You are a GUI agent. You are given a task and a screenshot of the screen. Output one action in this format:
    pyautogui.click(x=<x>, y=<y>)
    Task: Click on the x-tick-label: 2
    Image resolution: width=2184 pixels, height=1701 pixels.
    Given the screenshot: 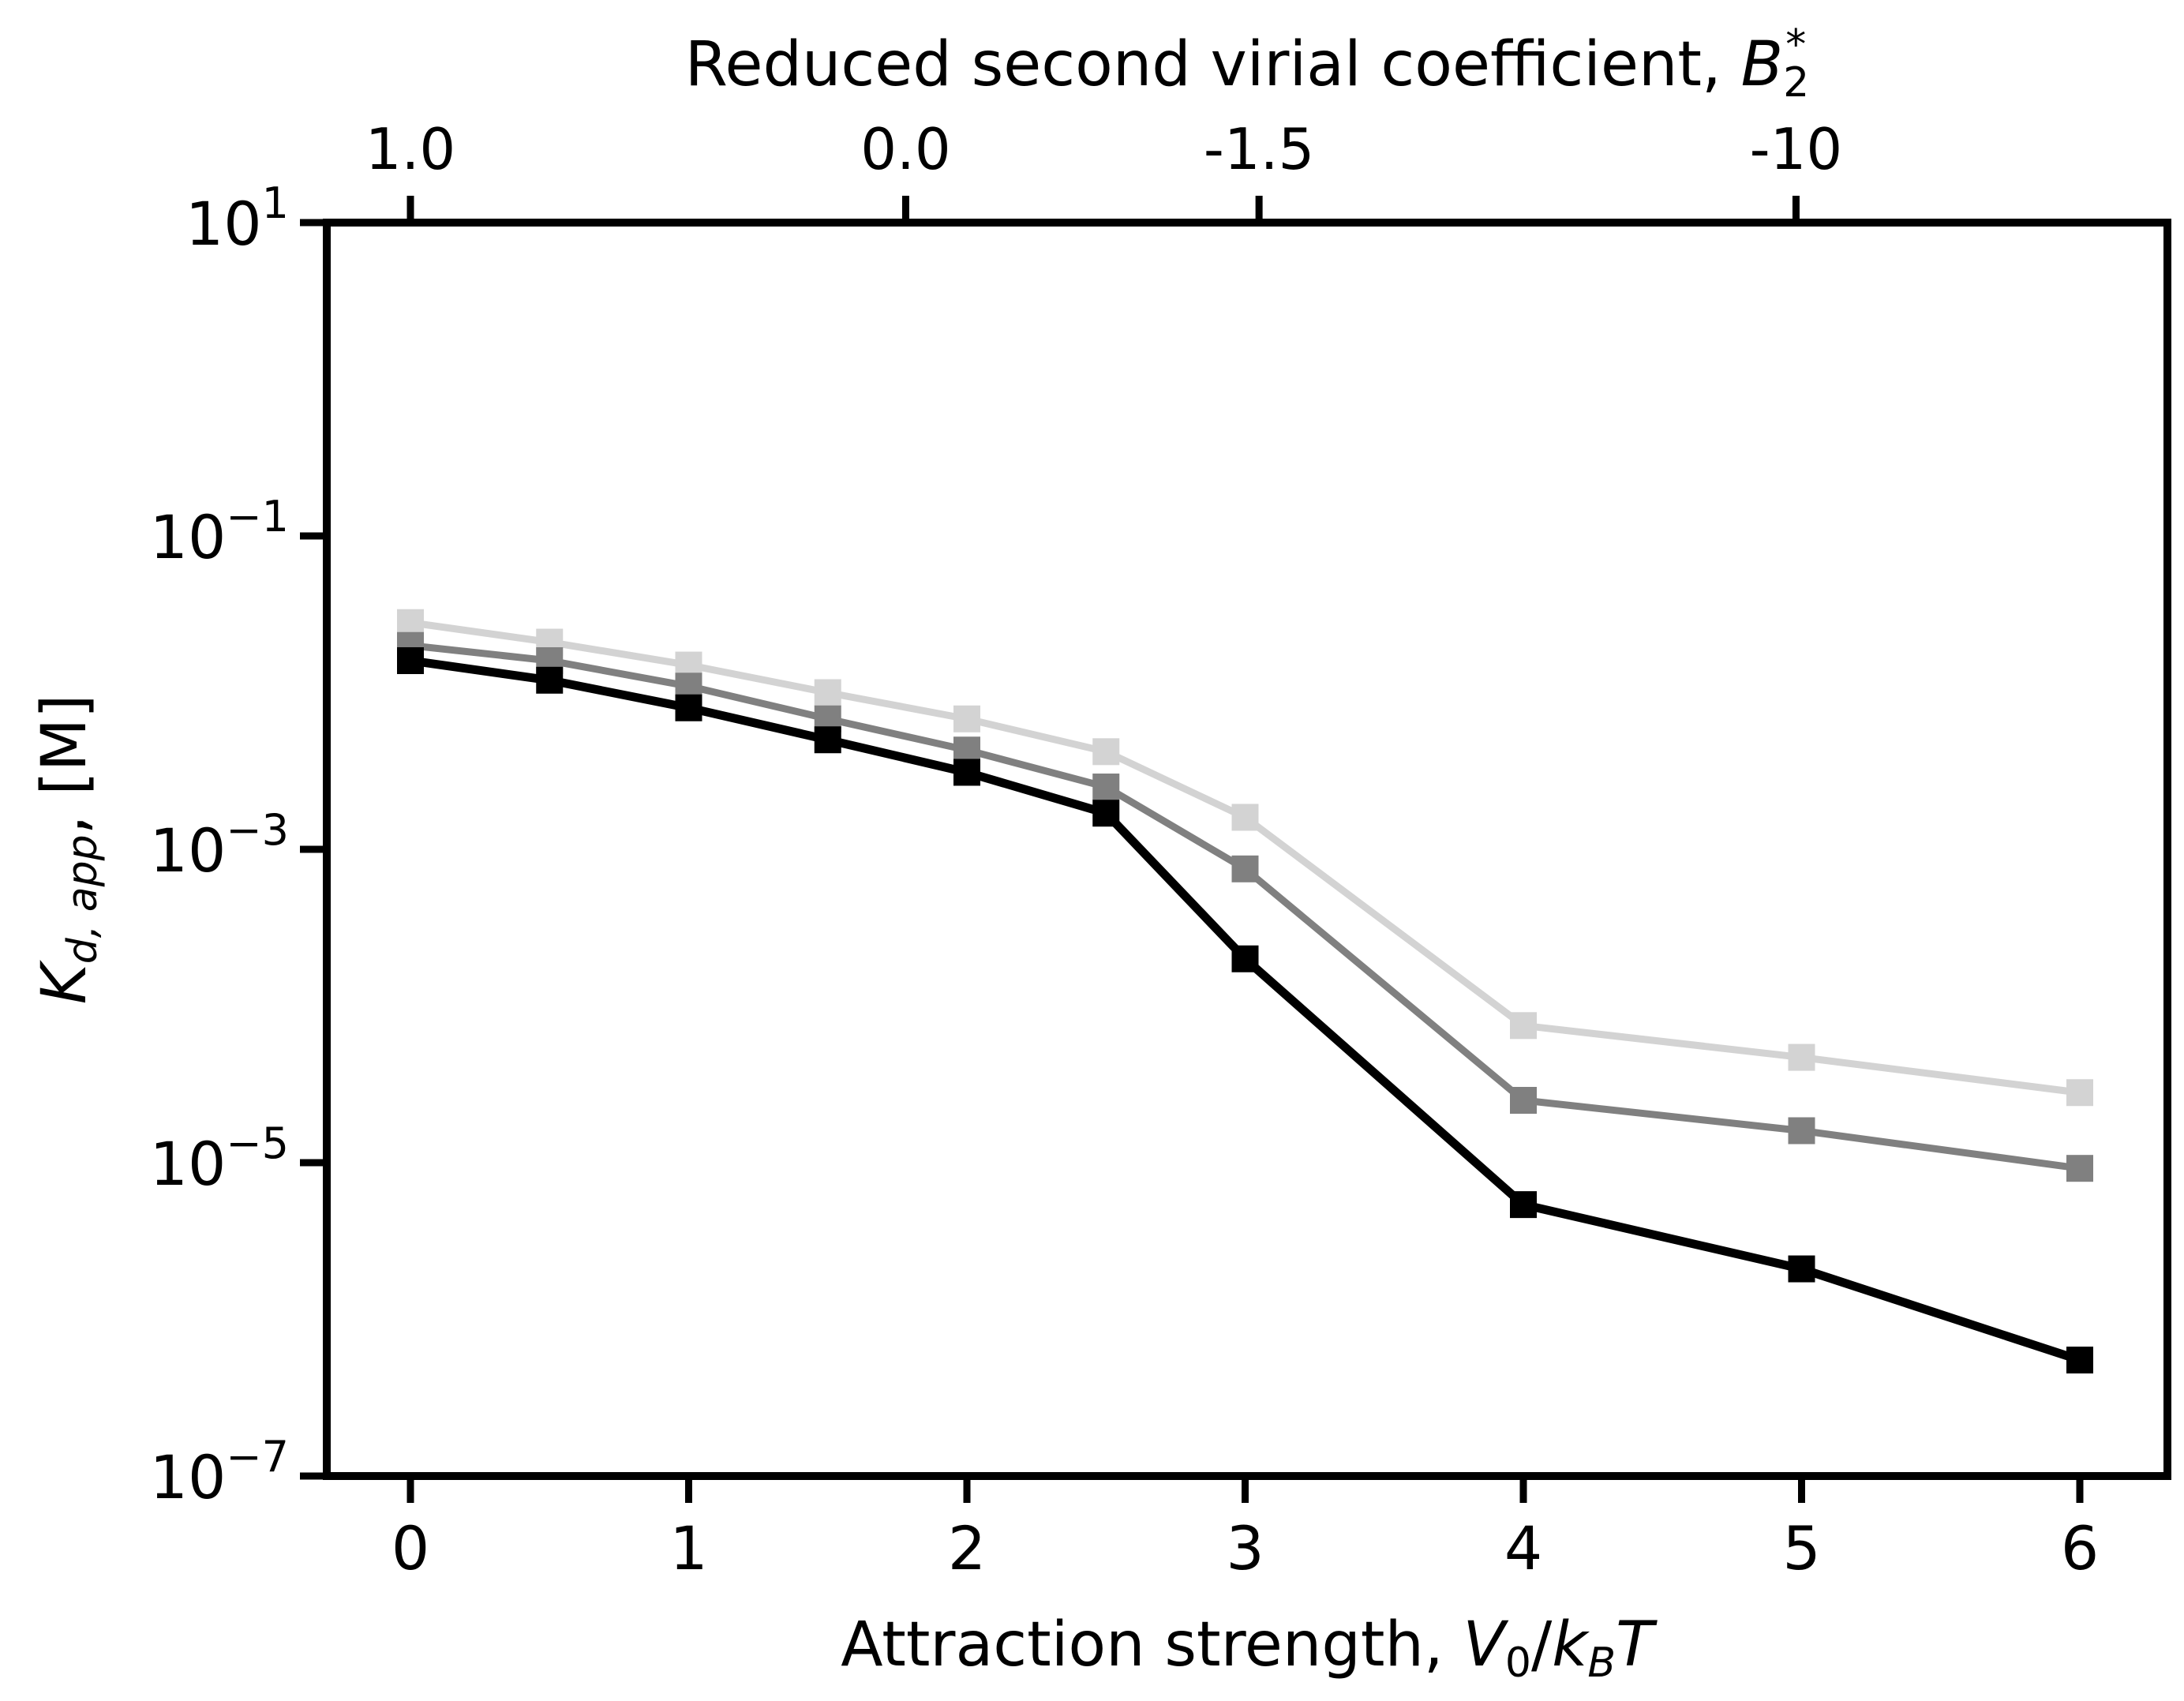 What is the action you would take?
    pyautogui.click(x=967, y=1548)
    